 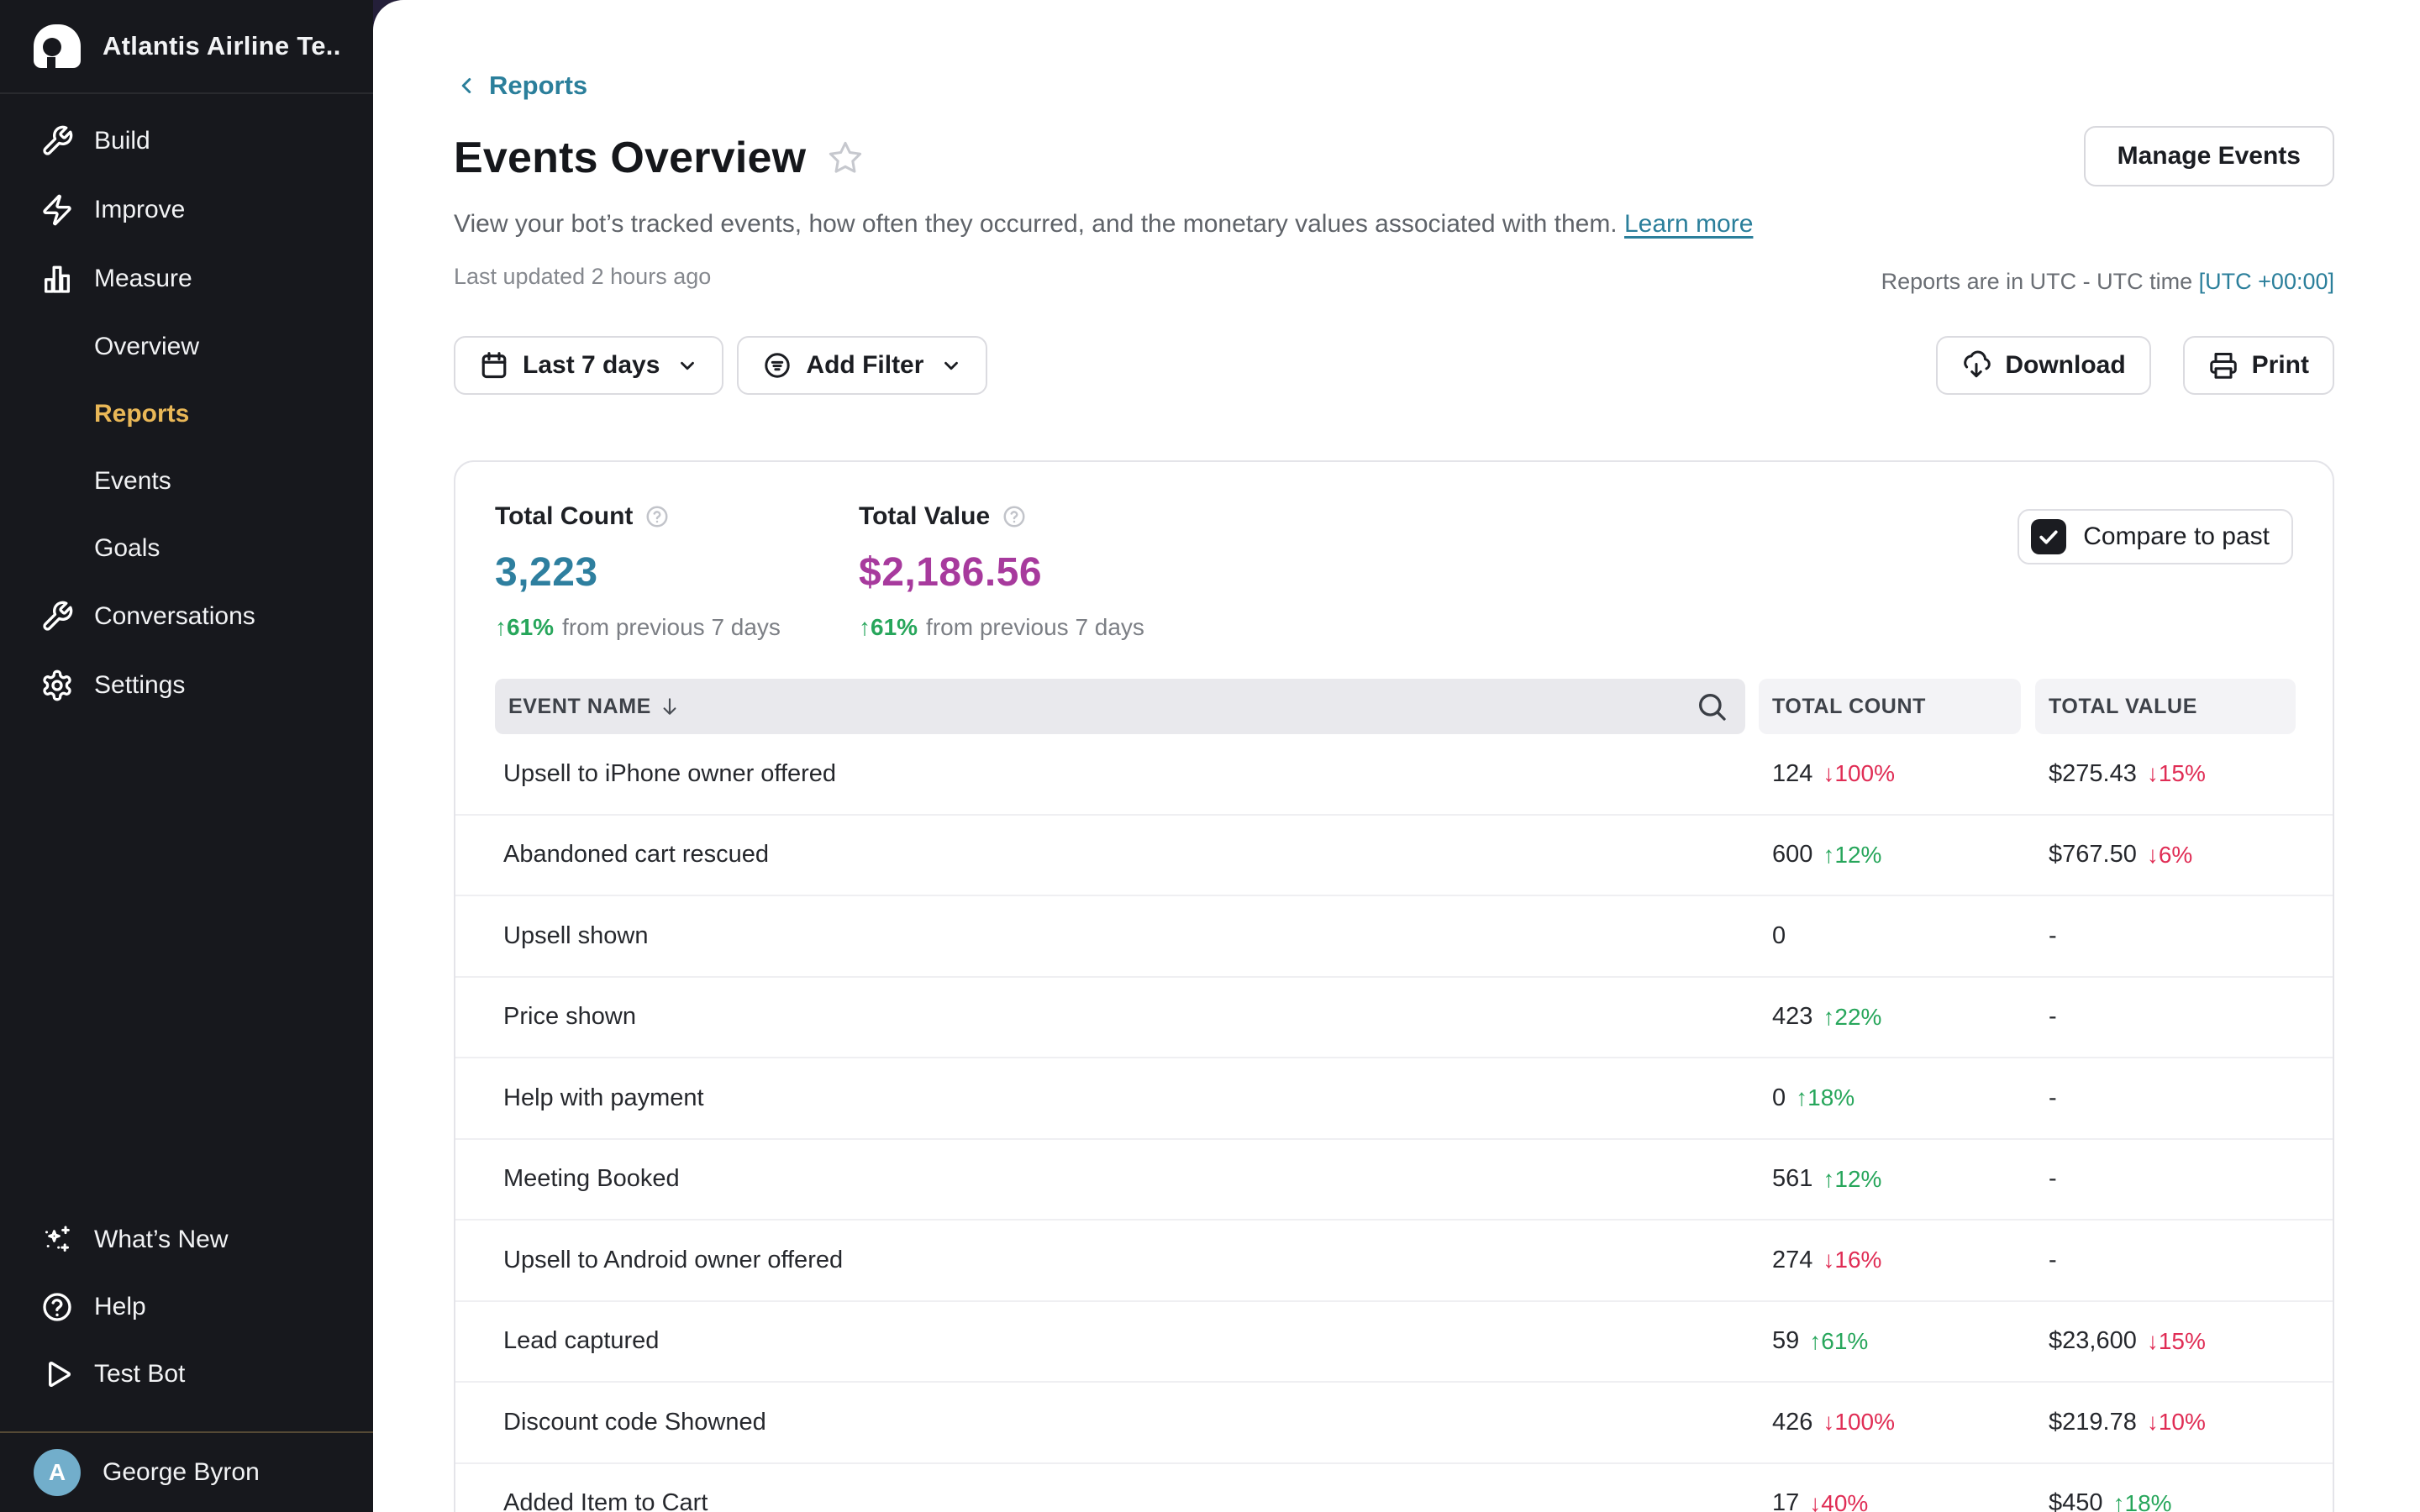 I want to click on sidebar-item-measure: Measure, so click(x=187, y=278).